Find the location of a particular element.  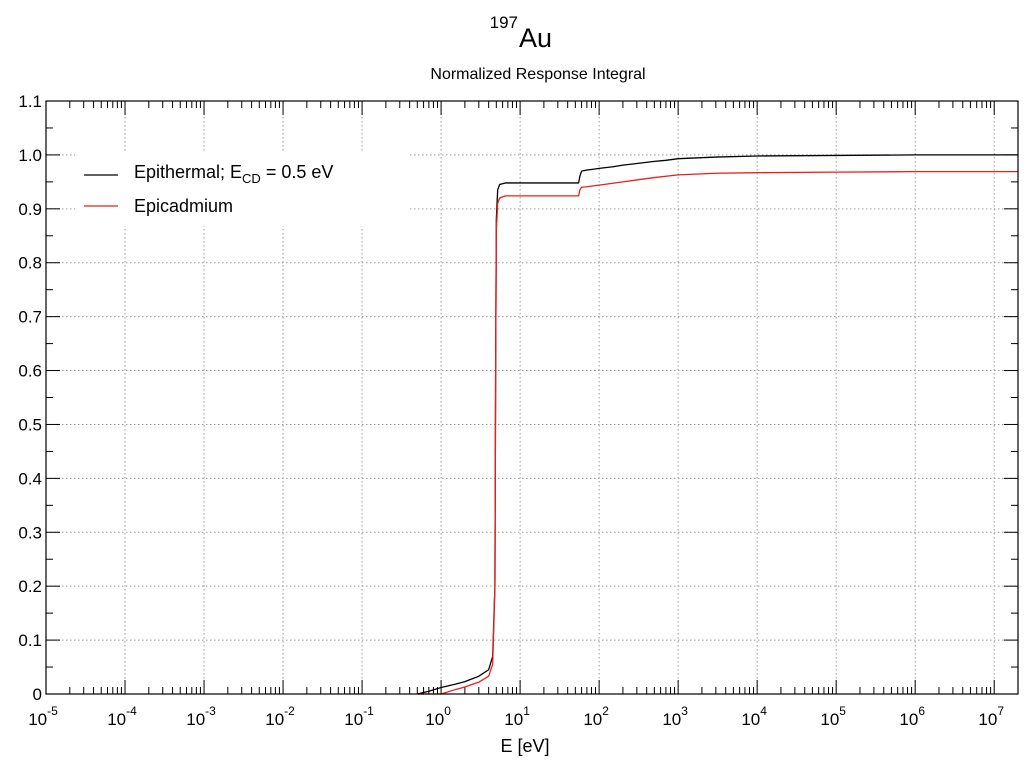

chart-subtitle: Normalized Response Integral is located at coordinates (537, 74).